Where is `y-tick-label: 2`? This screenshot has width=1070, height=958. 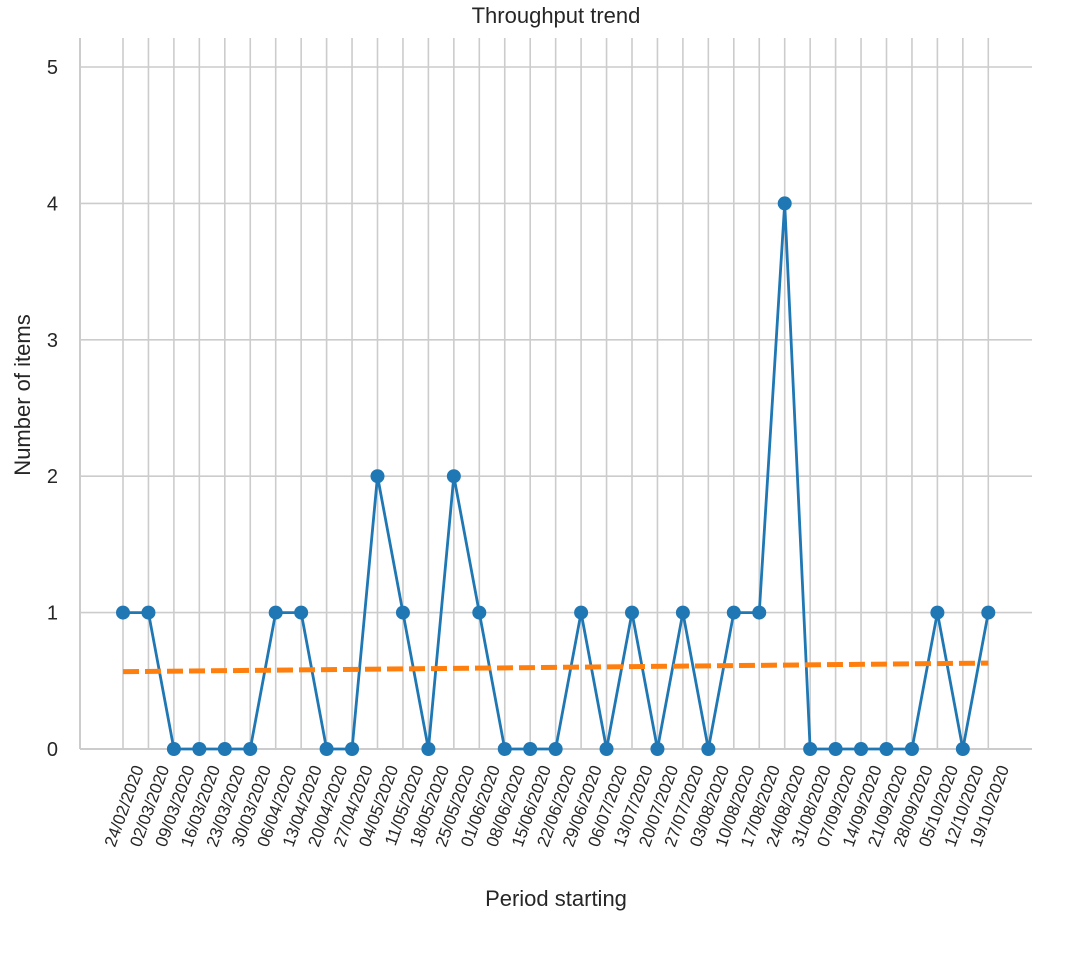
y-tick-label: 2 is located at coordinates (52, 477).